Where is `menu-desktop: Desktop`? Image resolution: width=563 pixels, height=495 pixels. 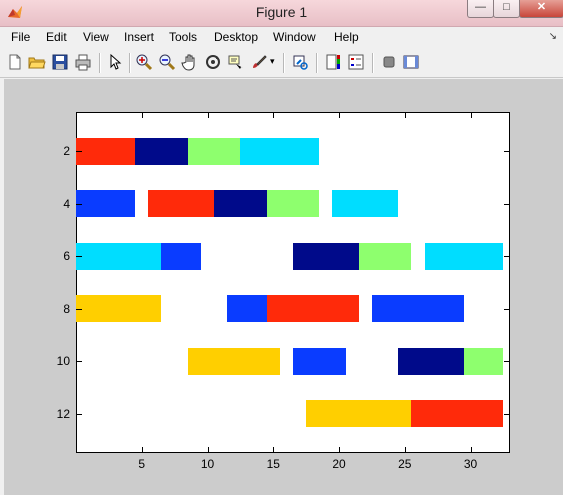 menu-desktop: Desktop is located at coordinates (236, 37).